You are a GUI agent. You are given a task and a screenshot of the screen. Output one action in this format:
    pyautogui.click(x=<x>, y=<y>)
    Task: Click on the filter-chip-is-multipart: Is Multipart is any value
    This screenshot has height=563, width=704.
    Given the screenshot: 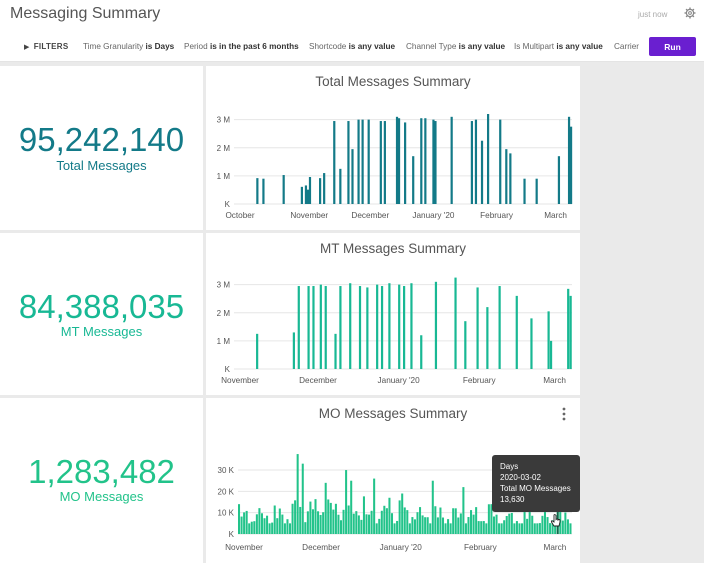 What is the action you would take?
    pyautogui.click(x=558, y=46)
    